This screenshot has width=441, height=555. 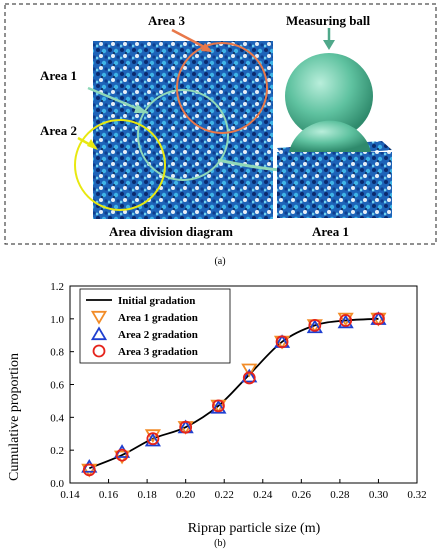 I want to click on legend-label: Initial gradation, so click(x=156, y=301).